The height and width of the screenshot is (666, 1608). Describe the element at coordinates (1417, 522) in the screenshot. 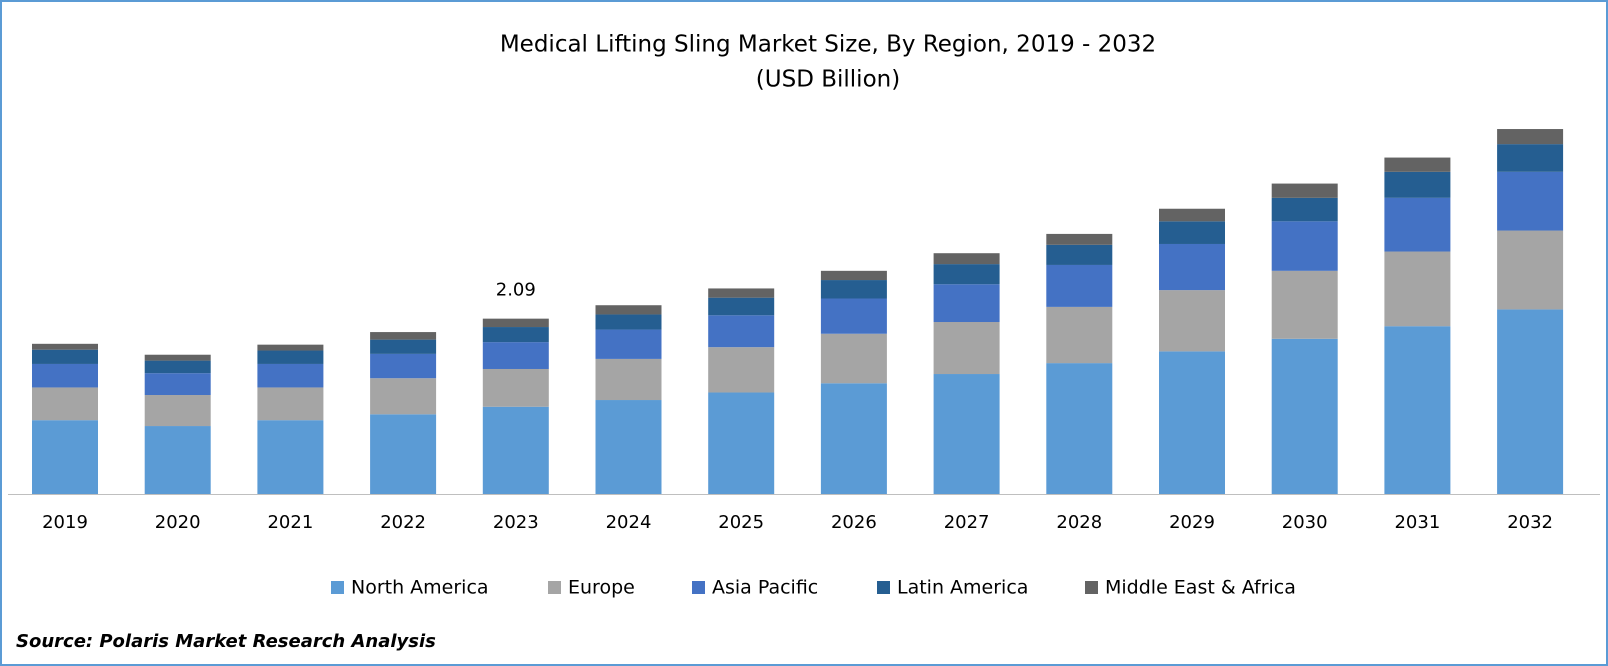

I see `x-tick-label: 2031` at that location.